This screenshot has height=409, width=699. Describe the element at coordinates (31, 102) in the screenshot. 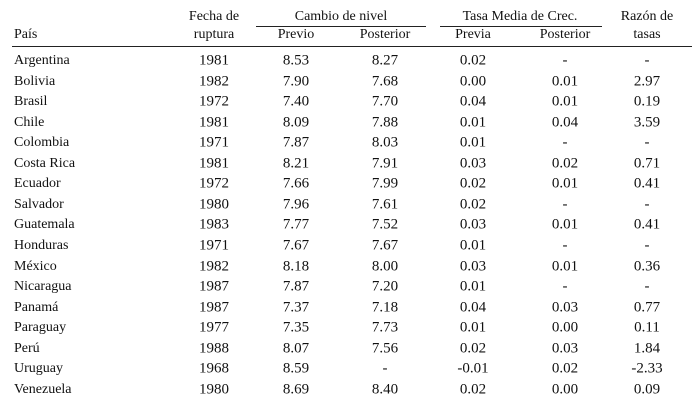

I see `country: Brasil` at that location.